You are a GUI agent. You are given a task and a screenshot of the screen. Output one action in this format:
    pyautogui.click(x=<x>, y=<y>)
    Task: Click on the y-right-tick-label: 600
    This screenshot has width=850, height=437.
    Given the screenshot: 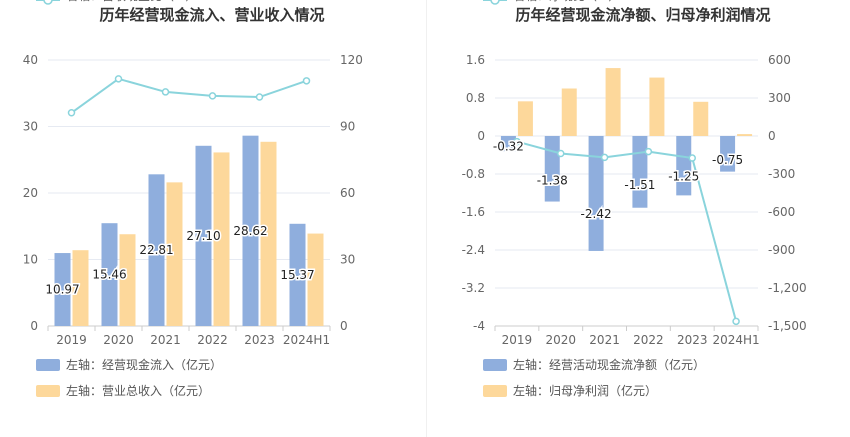 What is the action you would take?
    pyautogui.click(x=779, y=60)
    